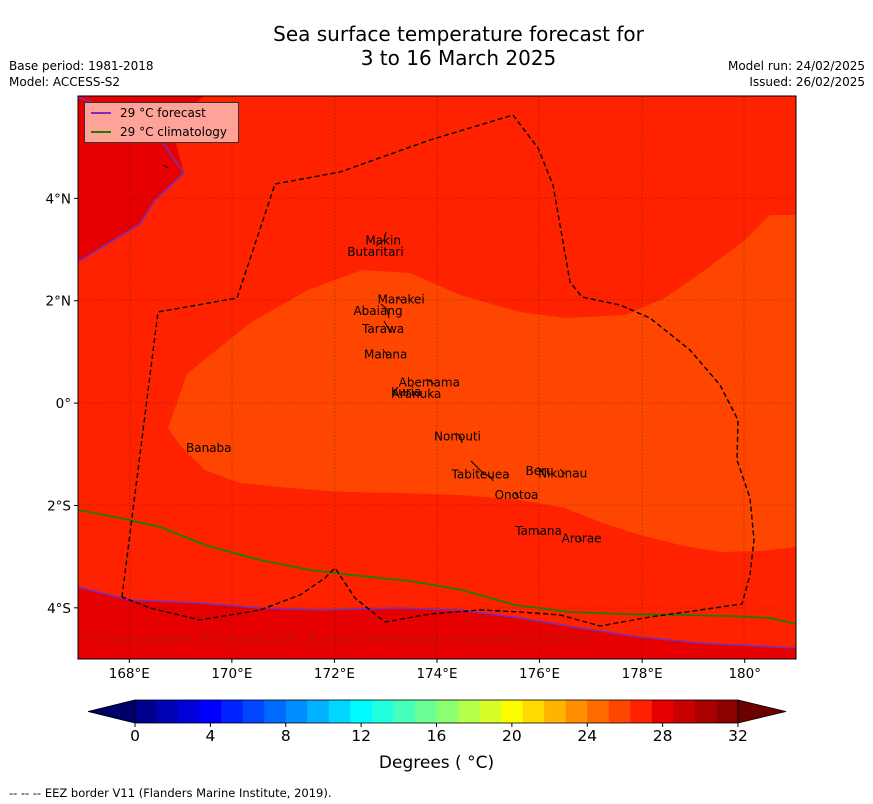  I want to click on colorbar-tick-label: 8, so click(286, 736).